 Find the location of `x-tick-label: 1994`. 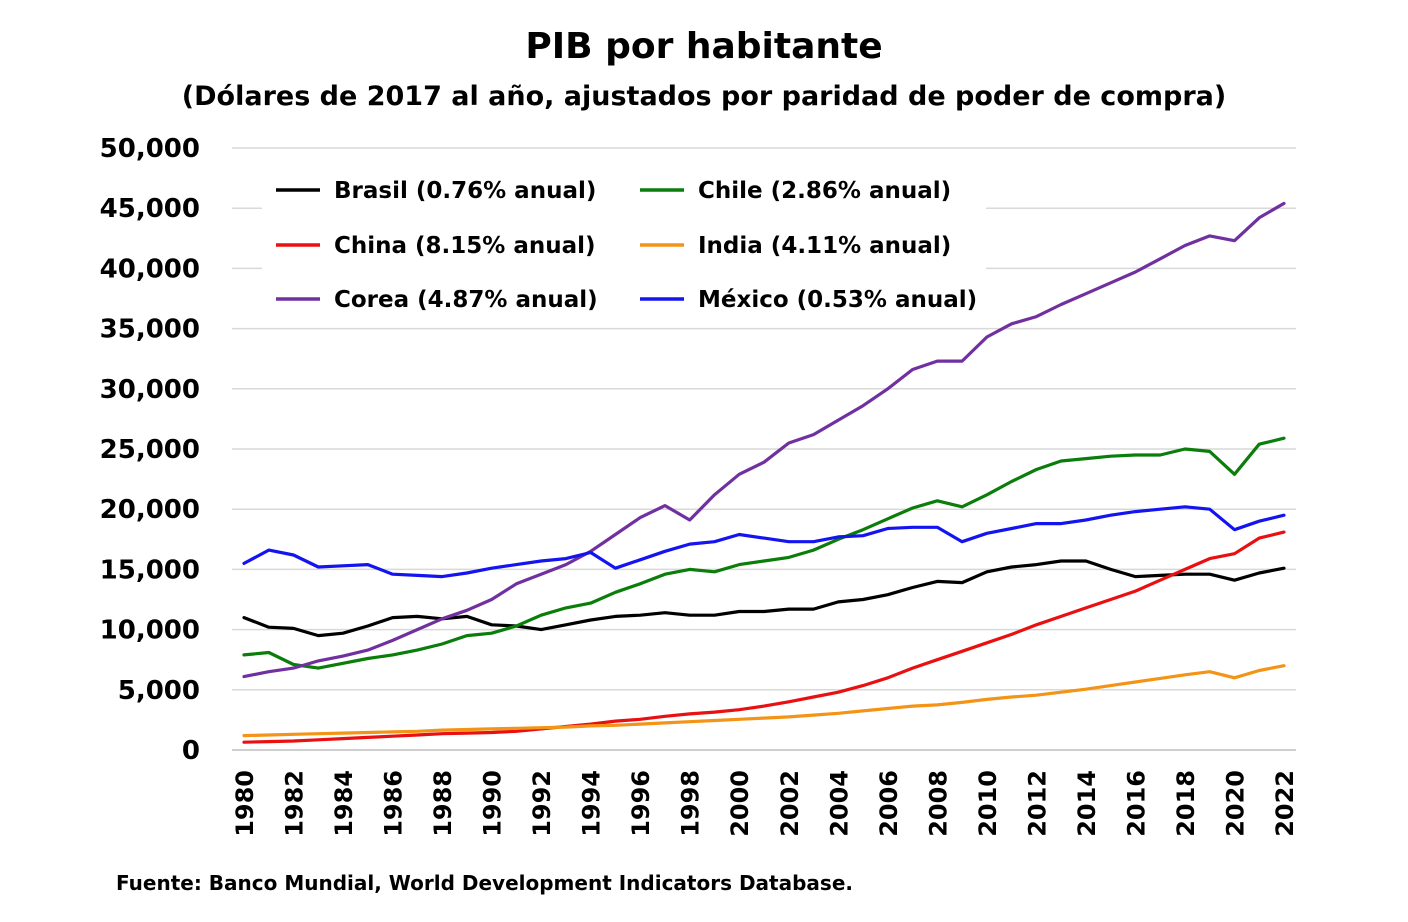

x-tick-label: 1994 is located at coordinates (592, 803).